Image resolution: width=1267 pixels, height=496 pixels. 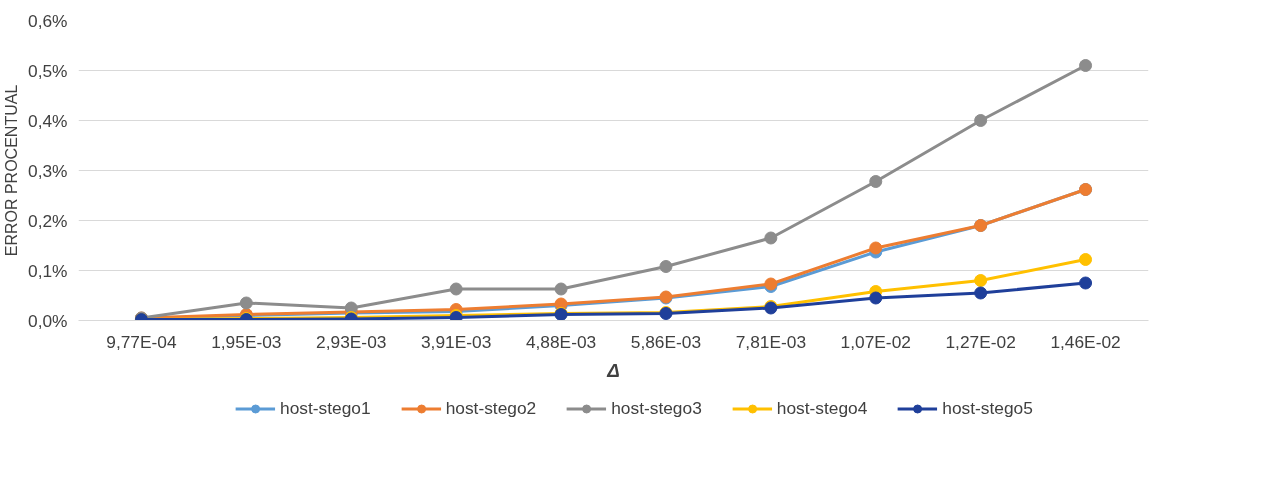 I want to click on y-tick-label: 0,3%, so click(x=48, y=170).